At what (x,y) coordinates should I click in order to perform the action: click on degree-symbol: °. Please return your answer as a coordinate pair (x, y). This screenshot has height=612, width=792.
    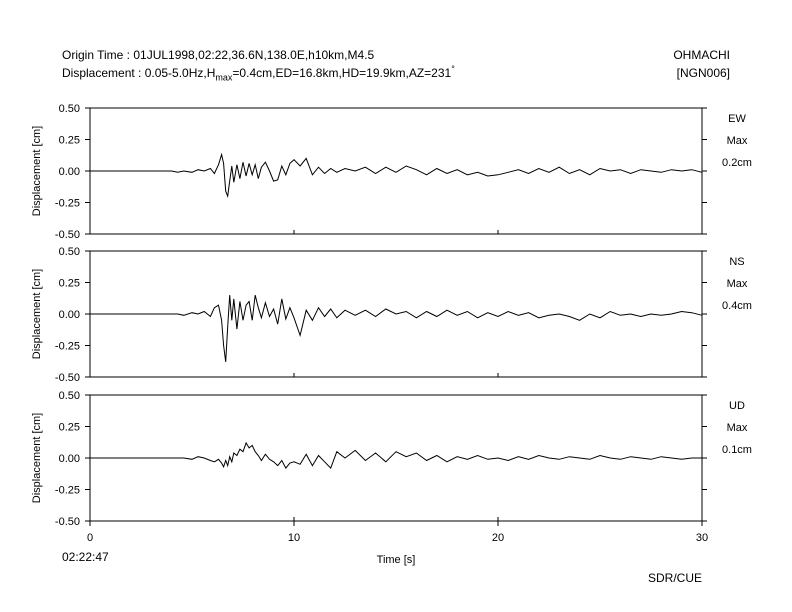
    Looking at the image, I should click on (453, 69).